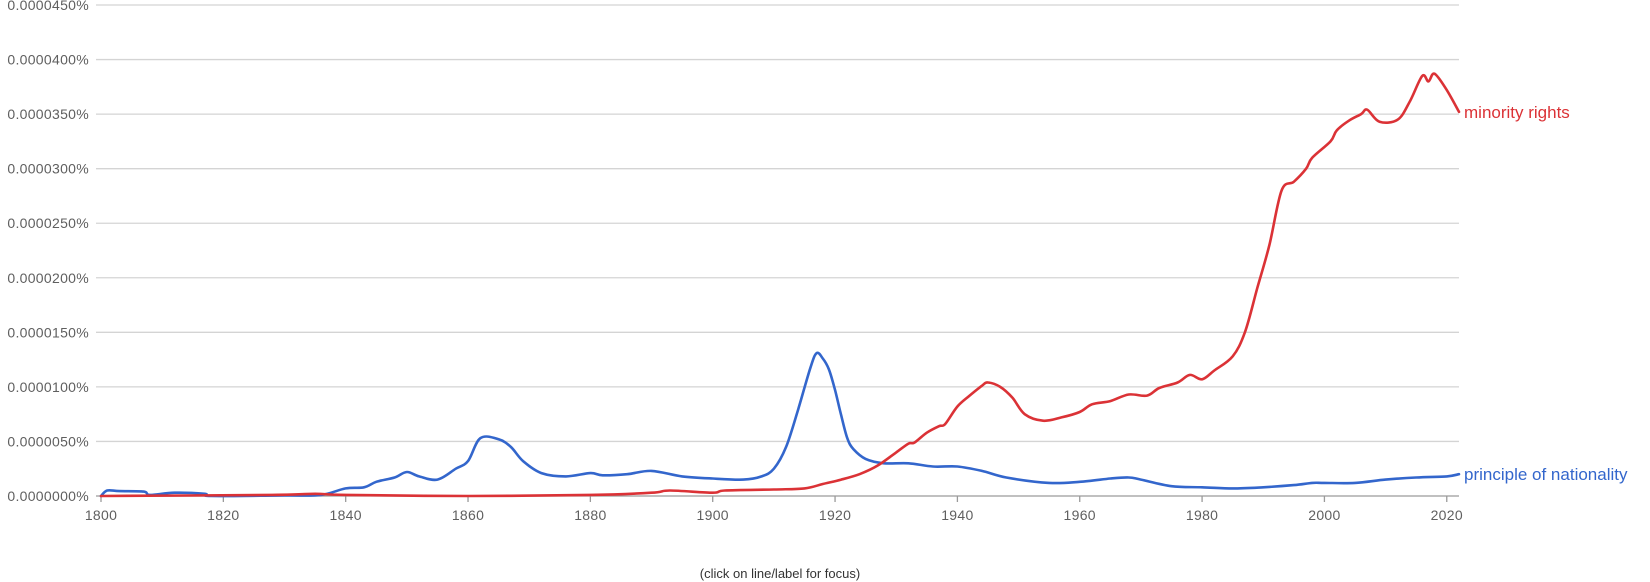 This screenshot has width=1650, height=582. I want to click on series-label-minority-rights: minority rights, so click(1517, 112).